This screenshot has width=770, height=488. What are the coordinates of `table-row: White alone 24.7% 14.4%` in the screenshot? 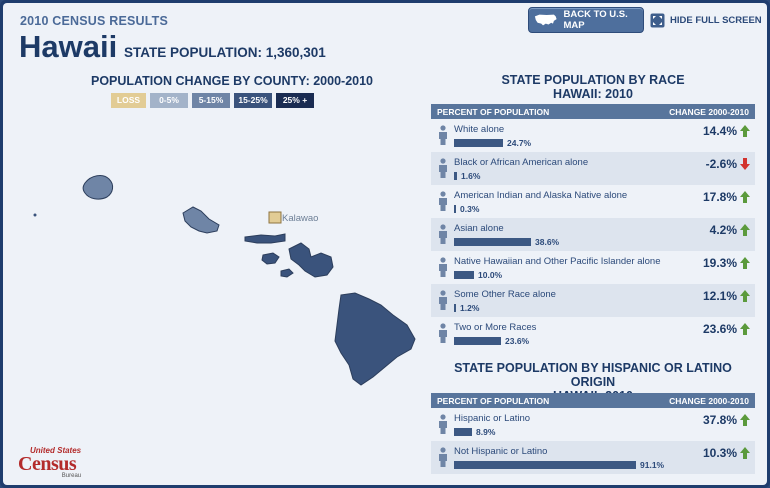 It's located at (593, 135).